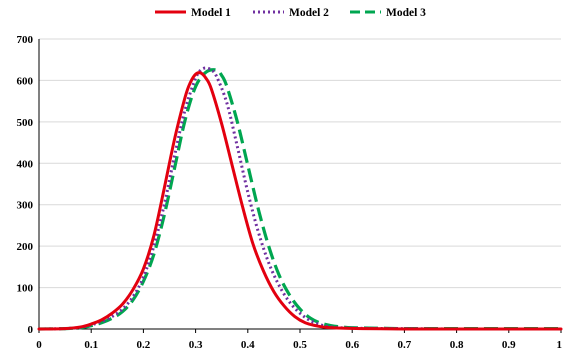 The width and height of the screenshot is (563, 356). Describe the element at coordinates (196, 345) in the screenshot. I see `x-tick-label: 0.3` at that location.